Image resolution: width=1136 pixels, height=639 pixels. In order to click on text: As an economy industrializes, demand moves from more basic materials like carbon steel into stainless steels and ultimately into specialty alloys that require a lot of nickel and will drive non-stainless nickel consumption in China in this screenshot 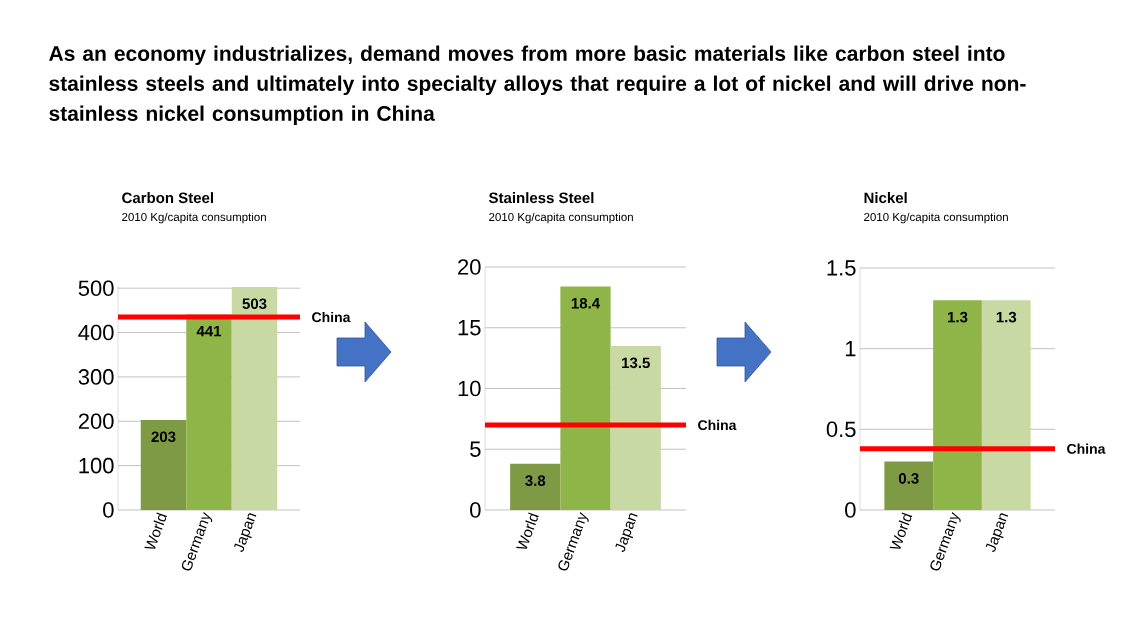, I will do `click(537, 85)`.